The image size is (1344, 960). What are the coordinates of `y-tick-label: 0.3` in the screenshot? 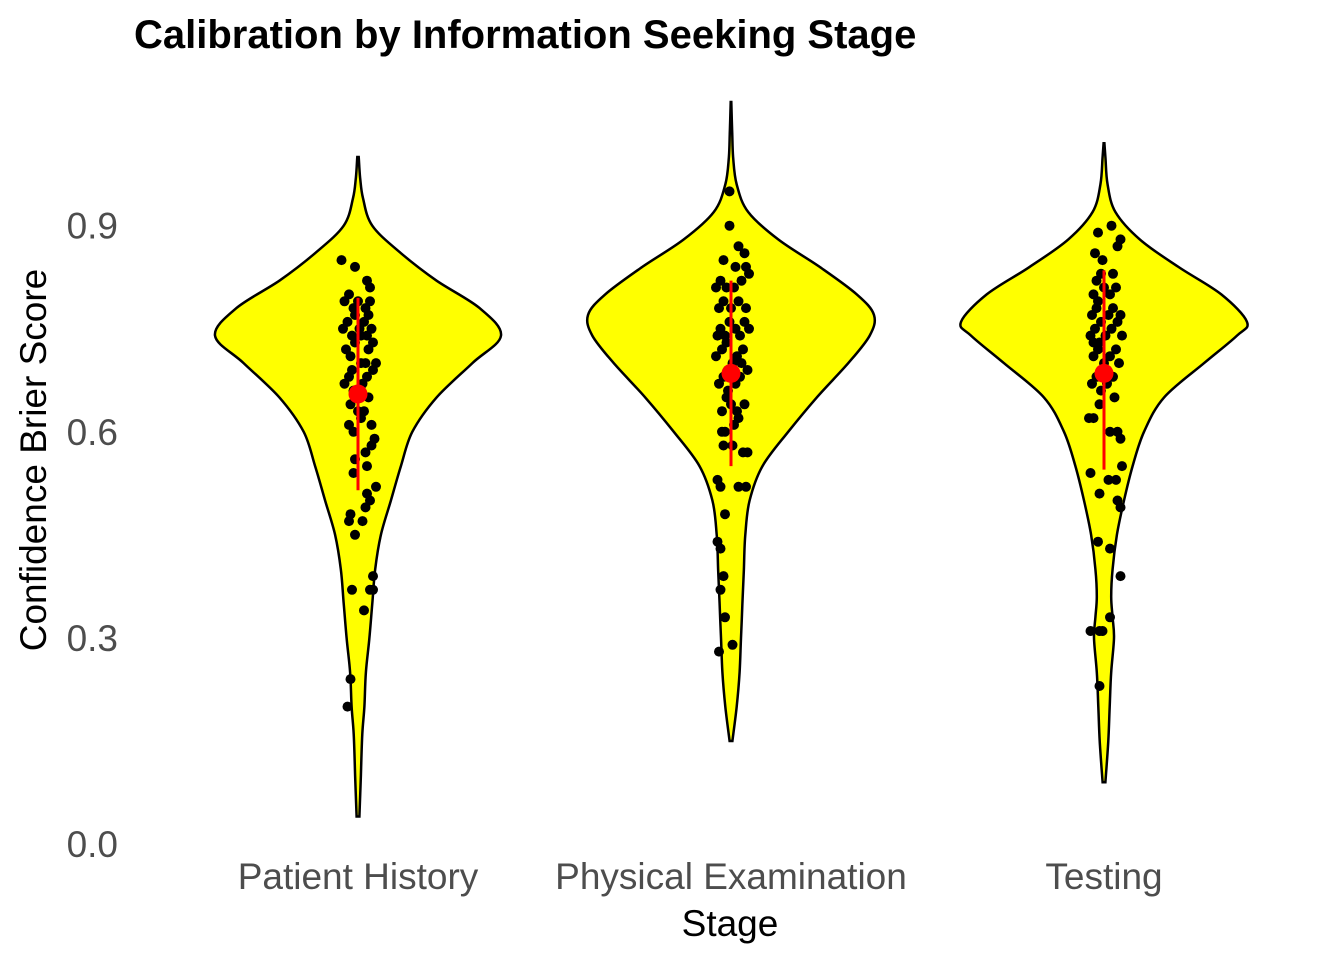 It's located at (92, 638).